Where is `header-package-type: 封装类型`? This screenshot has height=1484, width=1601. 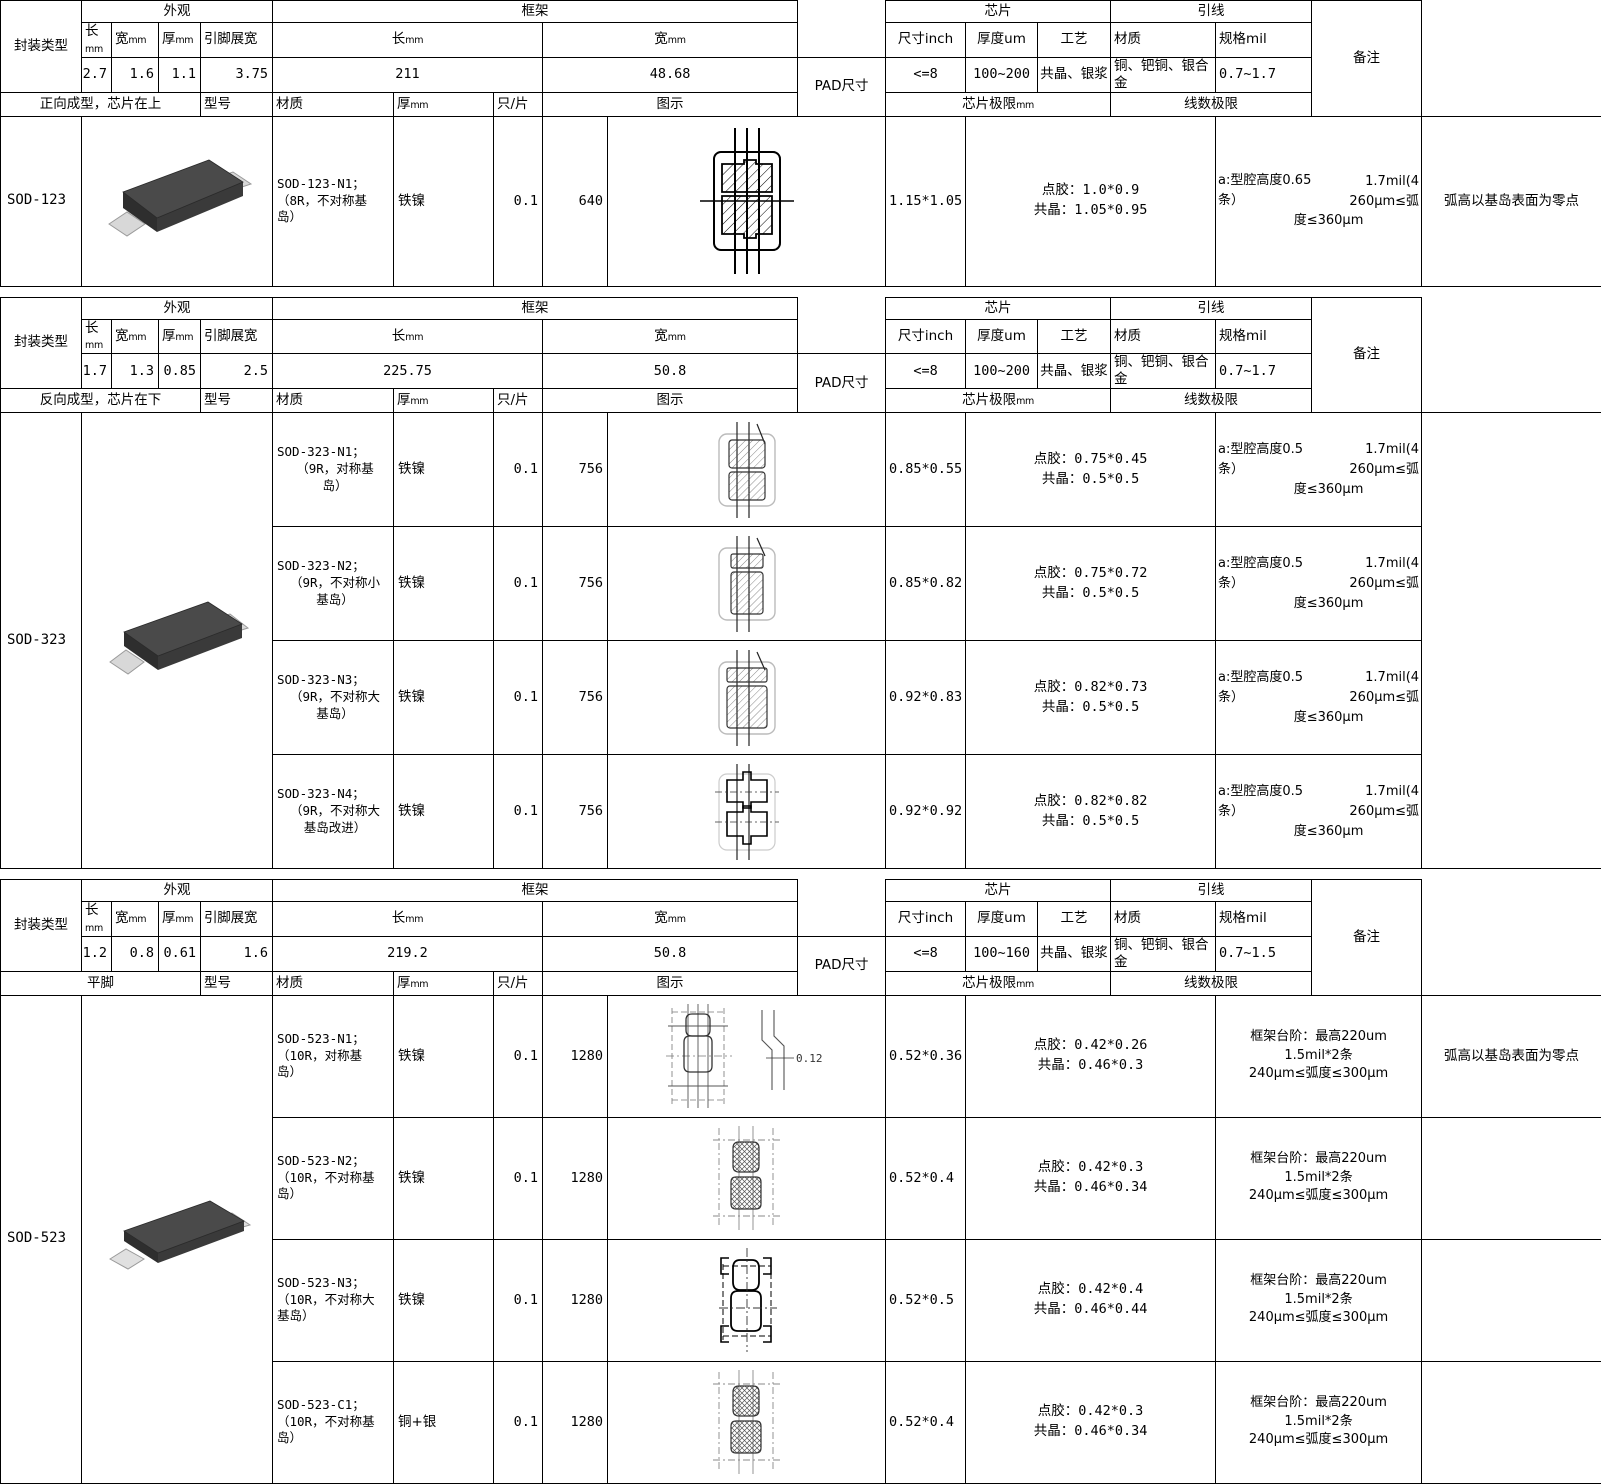 header-package-type: 封装类型 is located at coordinates (41, 925).